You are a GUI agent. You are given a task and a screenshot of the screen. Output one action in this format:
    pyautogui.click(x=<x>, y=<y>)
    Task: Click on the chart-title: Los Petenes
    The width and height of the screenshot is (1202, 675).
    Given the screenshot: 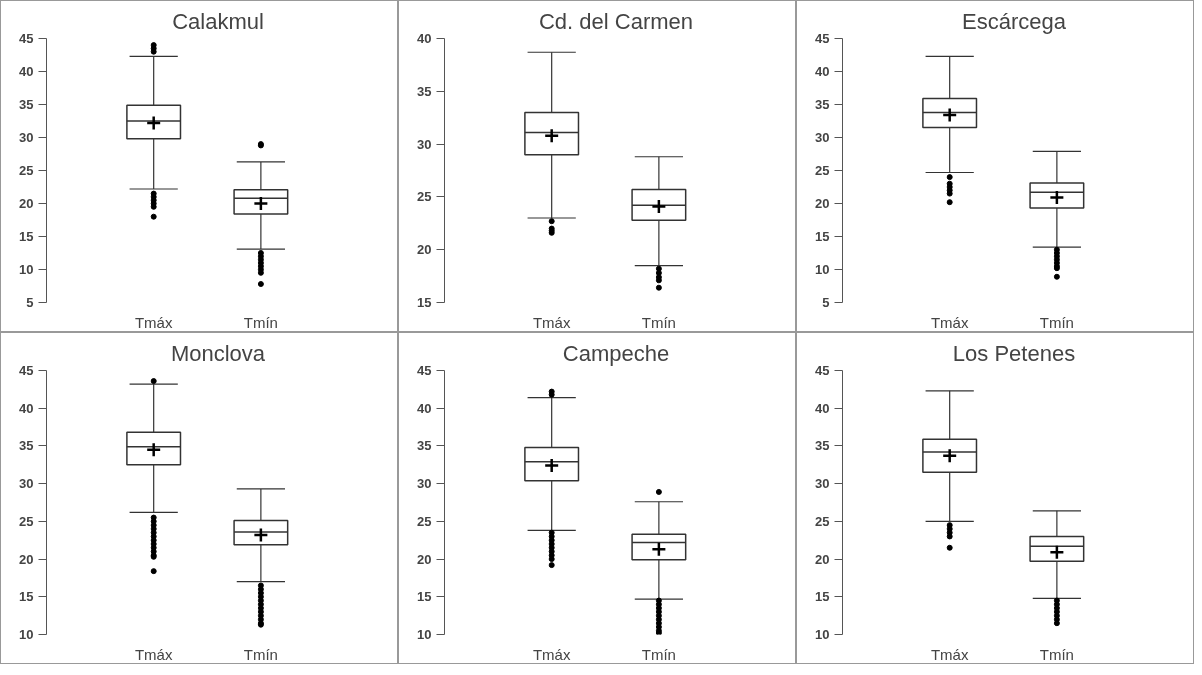 What is the action you would take?
    pyautogui.click(x=1014, y=353)
    